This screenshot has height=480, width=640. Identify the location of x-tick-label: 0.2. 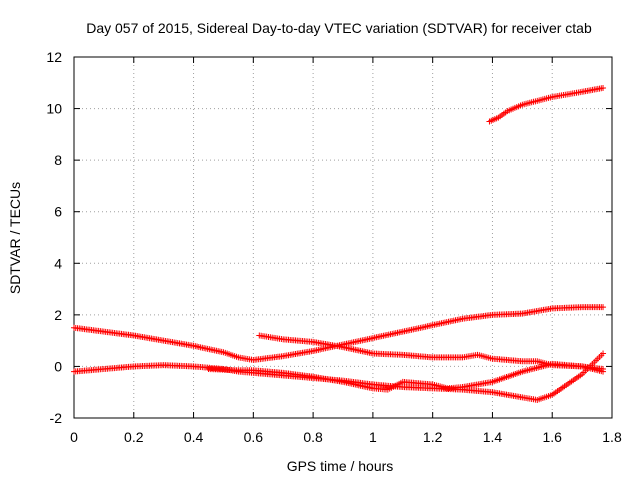
(134, 437).